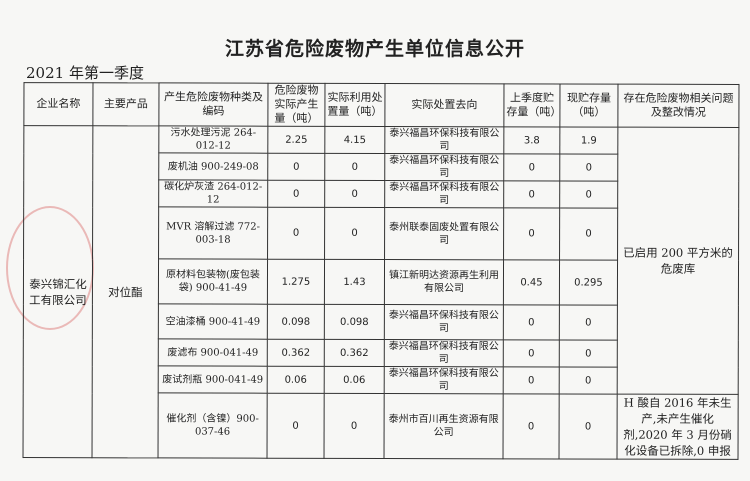 This screenshot has height=481, width=750. Describe the element at coordinates (588, 282) in the screenshot. I see `current-storage: 0.295` at that location.